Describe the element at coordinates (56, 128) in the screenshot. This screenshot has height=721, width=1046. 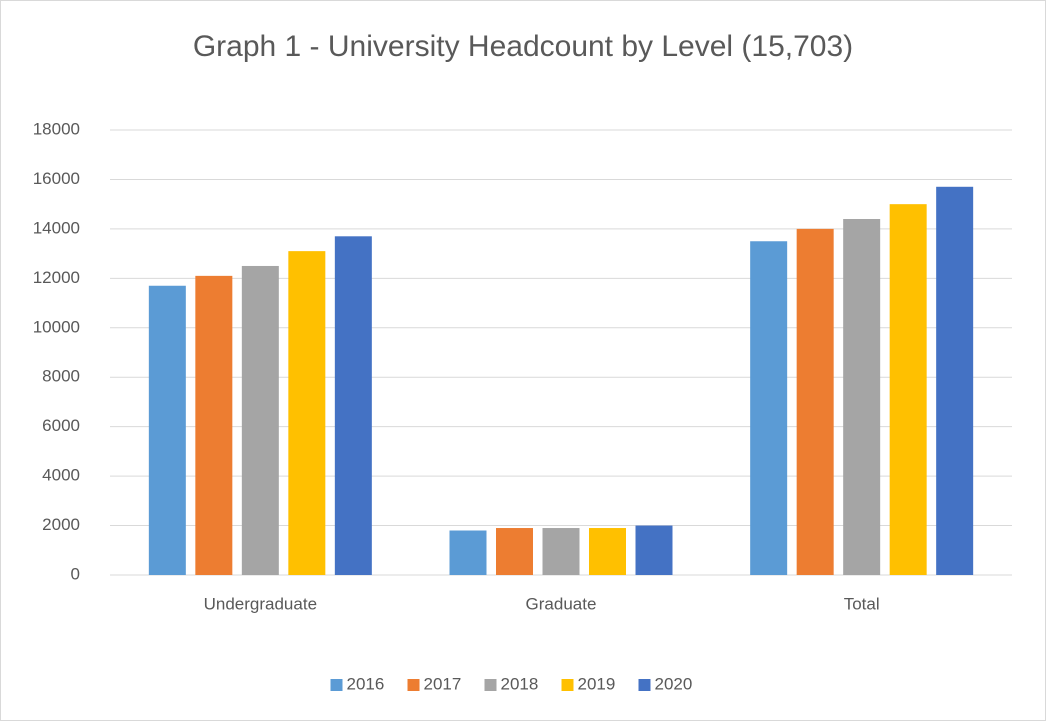
I see `y-tick-label: 18000` at that location.